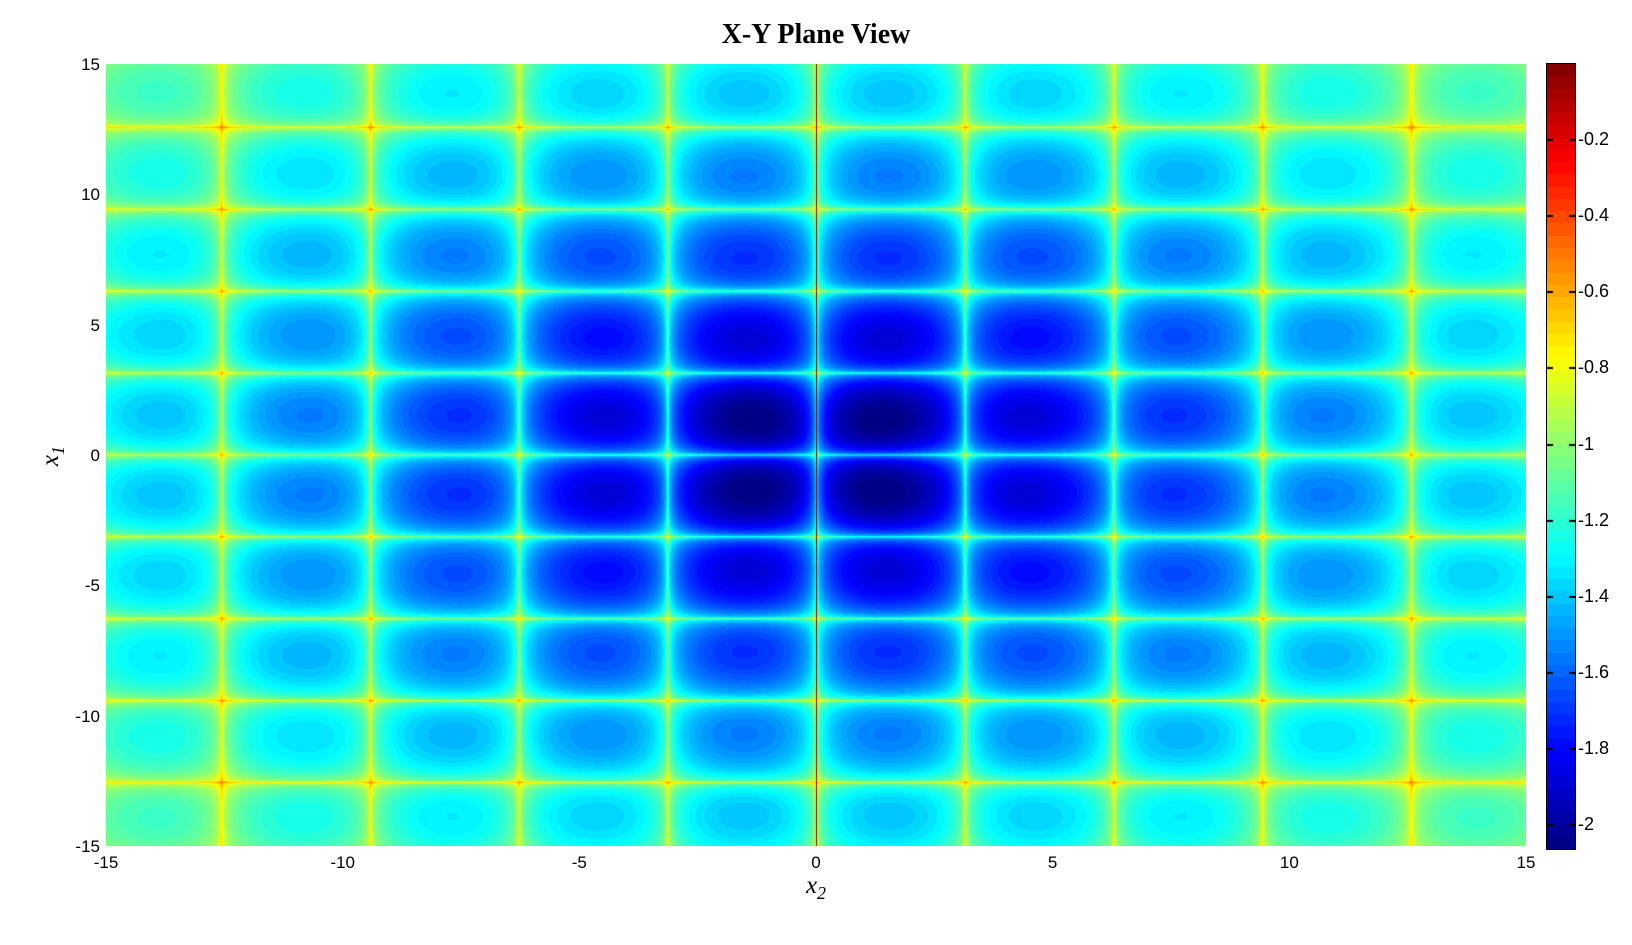 This screenshot has height=945, width=1632. Describe the element at coordinates (1594, 595) in the screenshot. I see `colorbar-tick-label: -1.4` at that location.